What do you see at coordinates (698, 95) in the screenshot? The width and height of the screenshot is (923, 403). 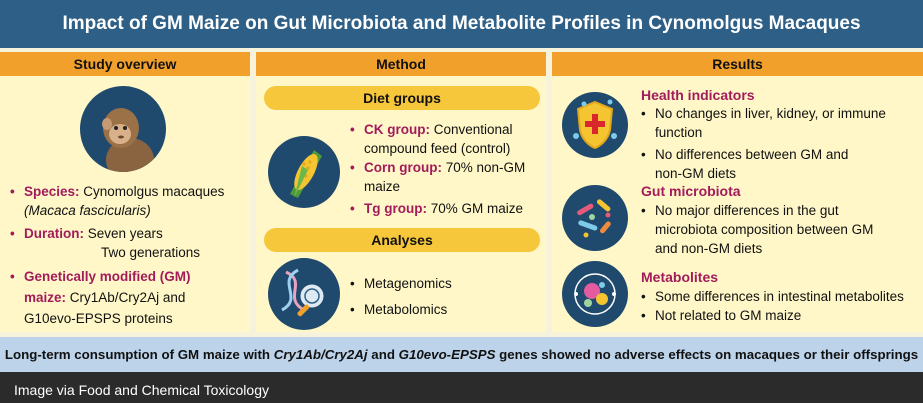 I see `health-indicators-title: Health indicators` at bounding box center [698, 95].